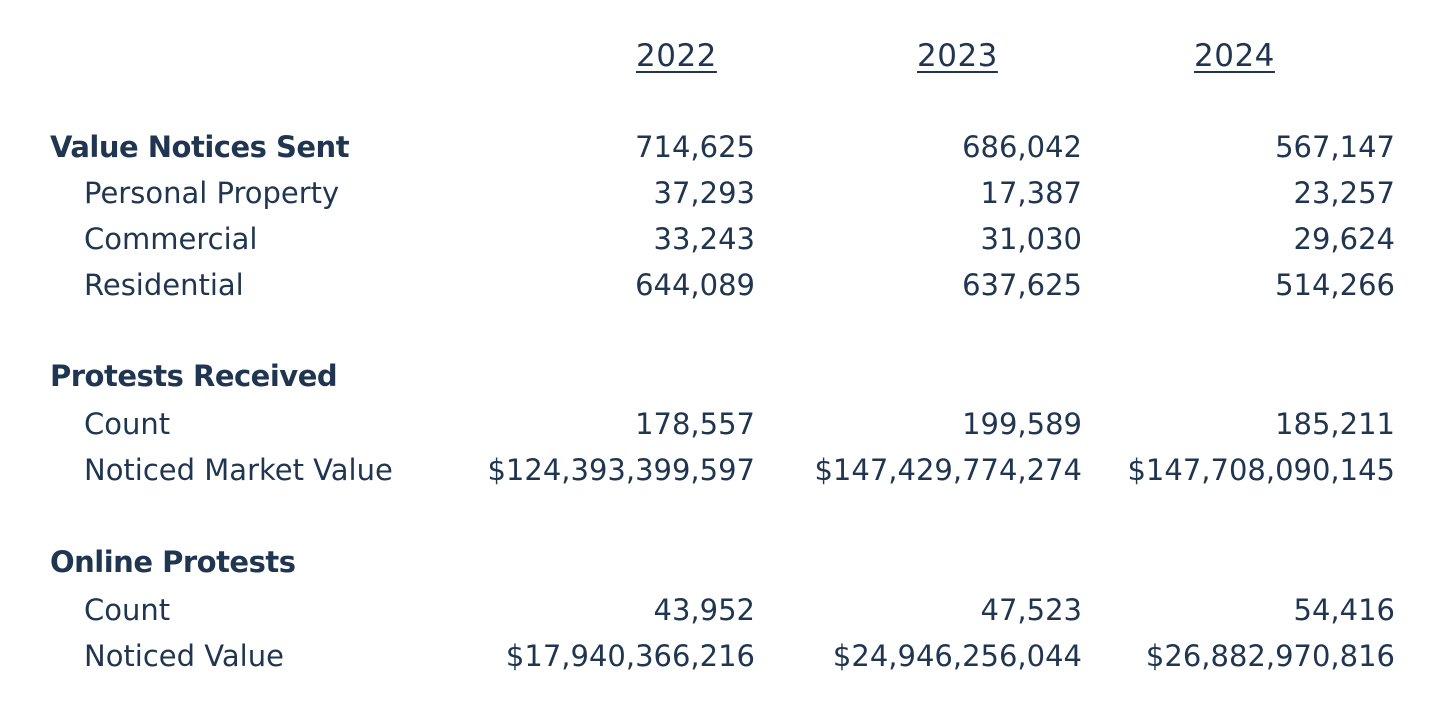  I want to click on residential-2022: 644,089, so click(695, 285).